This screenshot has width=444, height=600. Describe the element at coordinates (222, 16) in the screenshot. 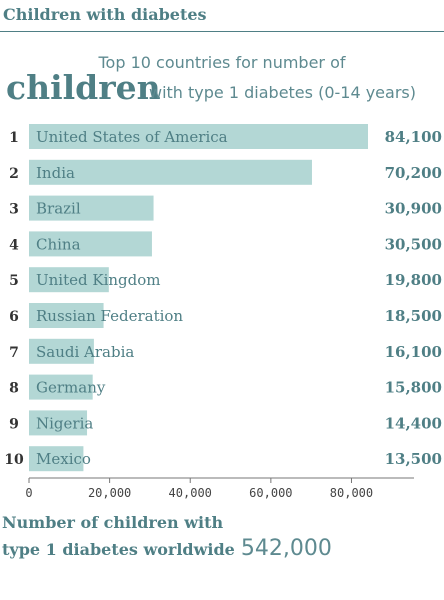

I see `header-bar: Children with diabetes` at that location.